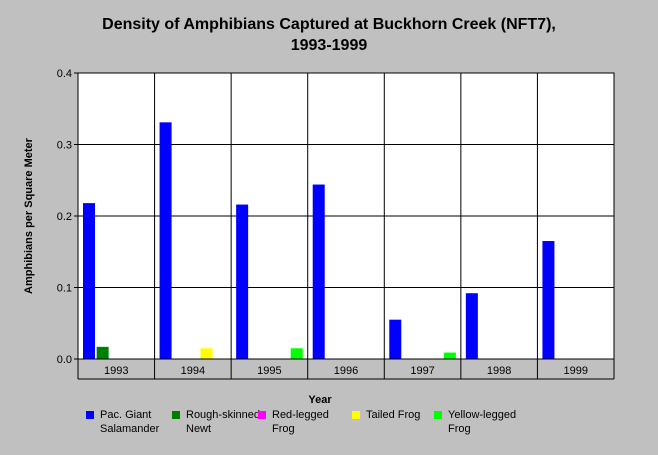 This screenshot has width=658, height=455. Describe the element at coordinates (64, 217) in the screenshot. I see `y-tick-label: 0.2` at that location.